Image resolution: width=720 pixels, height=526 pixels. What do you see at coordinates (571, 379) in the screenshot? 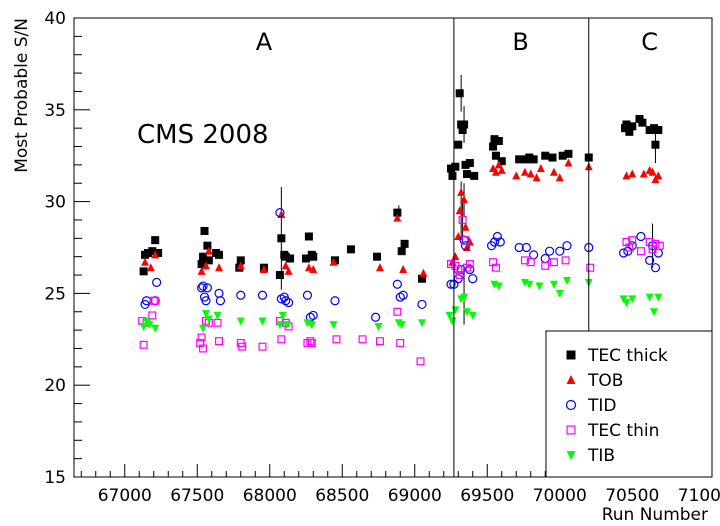
I see `legend-marker` at bounding box center [571, 379].